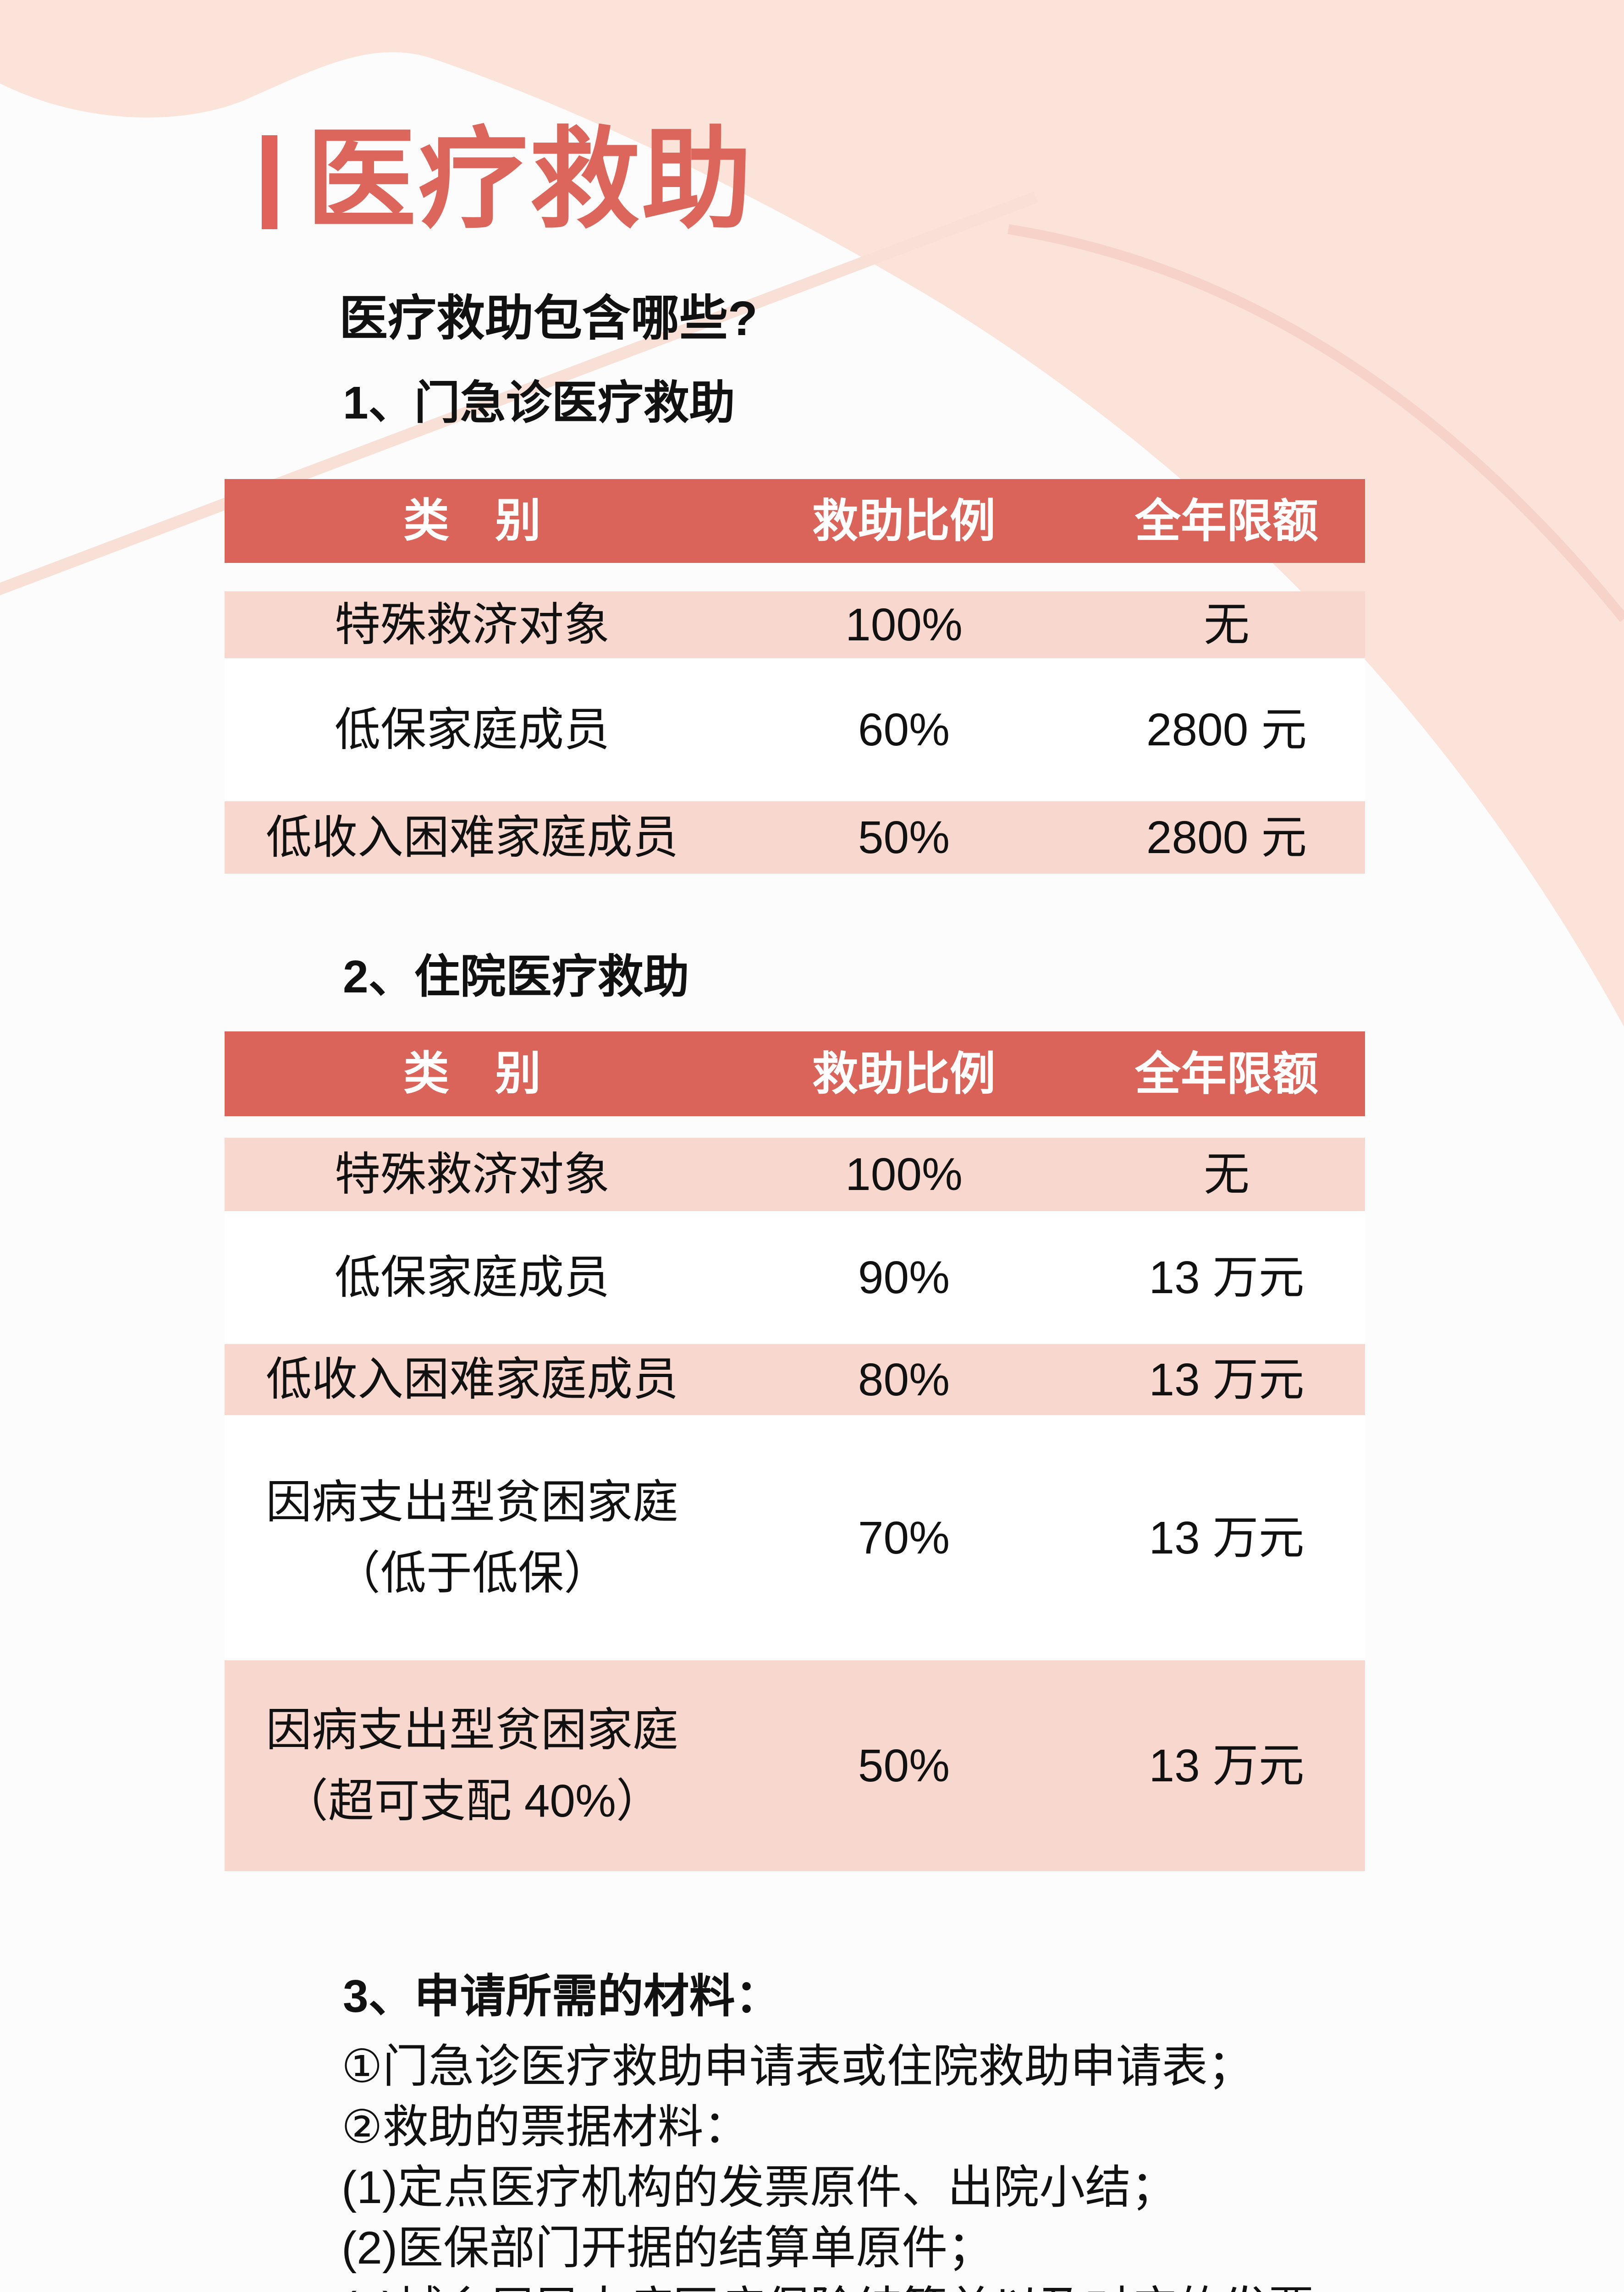  I want to click on section2-heading: 2、住院医疗救助, so click(516, 977).